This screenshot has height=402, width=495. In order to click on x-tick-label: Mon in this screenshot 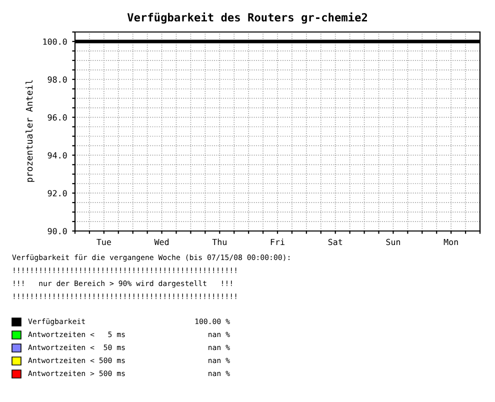, I will do `click(451, 242)`.